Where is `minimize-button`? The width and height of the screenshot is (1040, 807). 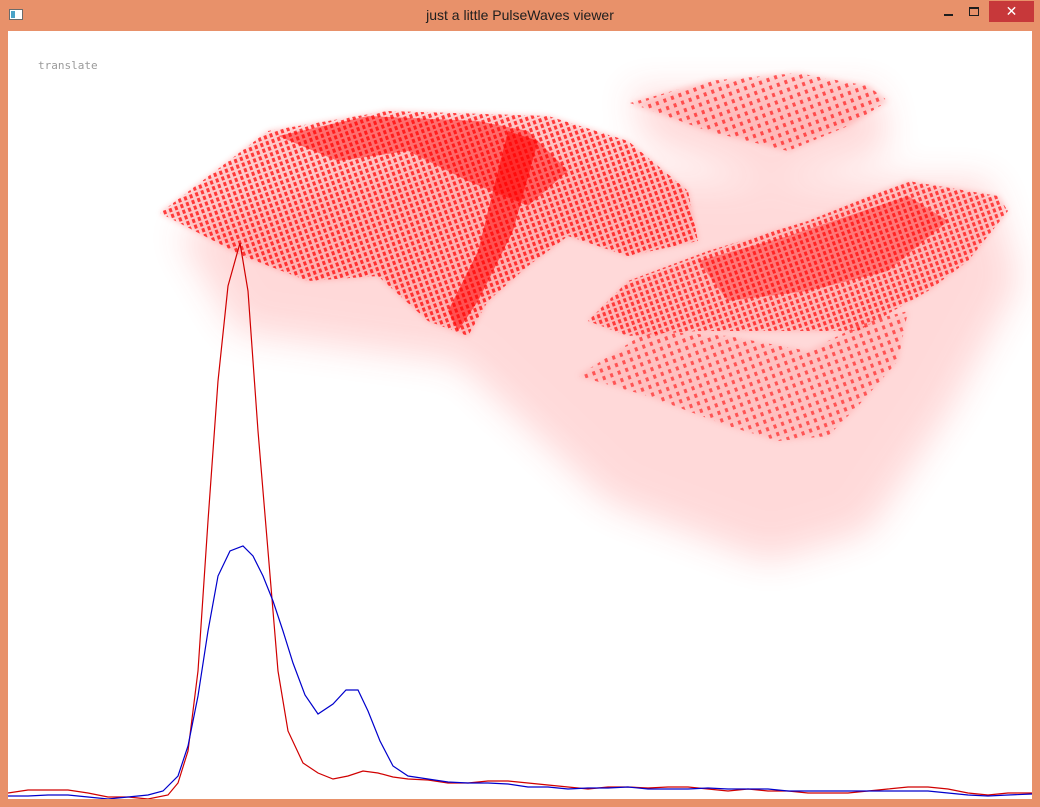 minimize-button is located at coordinates (948, 11).